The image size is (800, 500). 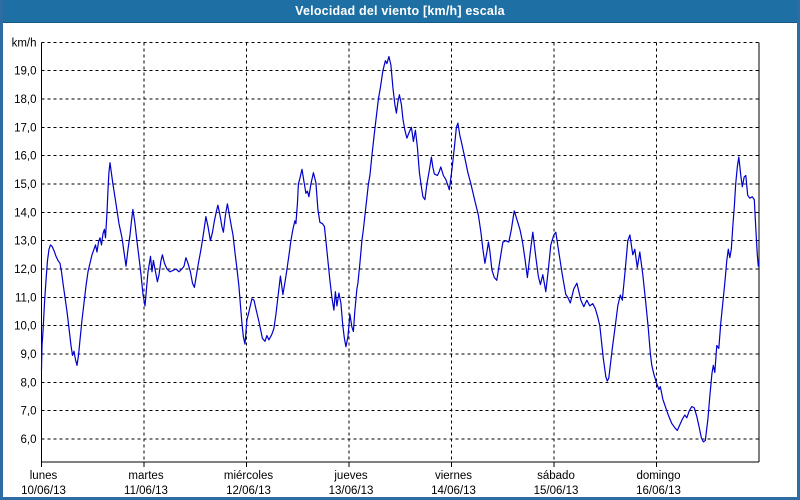 I want to click on day-name-label: miércoles, so click(x=248, y=476).